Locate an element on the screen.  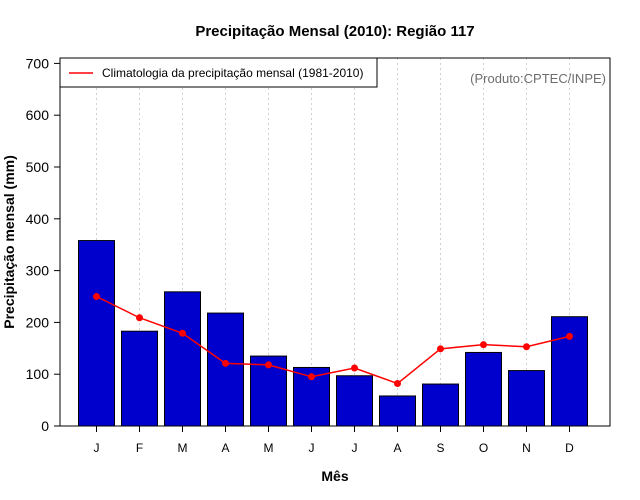
climatology-line is located at coordinates (333, 340).